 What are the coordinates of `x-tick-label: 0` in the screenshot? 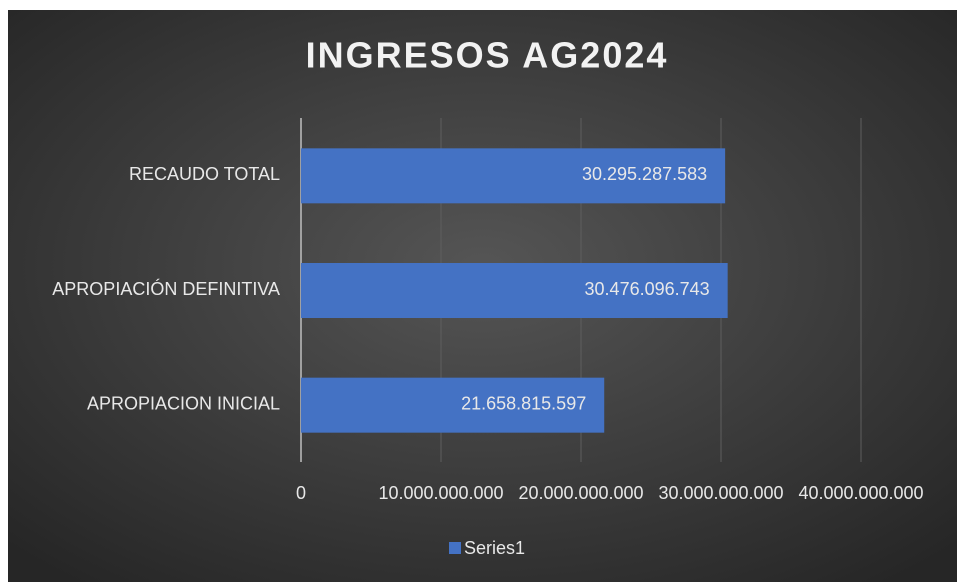 It's located at (301, 493).